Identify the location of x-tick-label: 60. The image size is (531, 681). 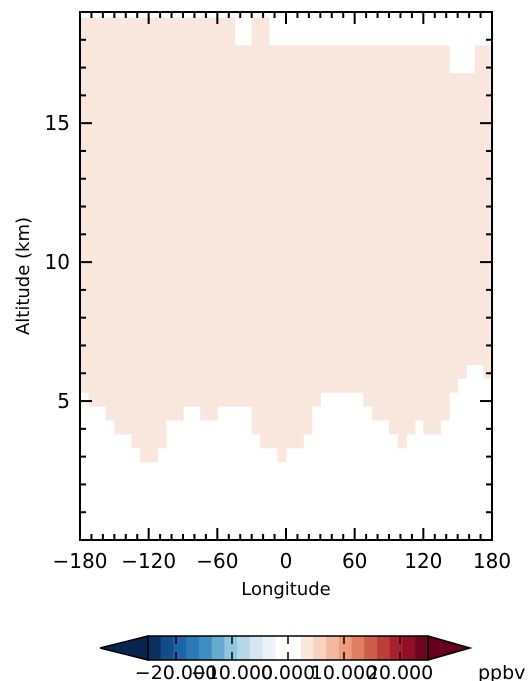
(354, 561).